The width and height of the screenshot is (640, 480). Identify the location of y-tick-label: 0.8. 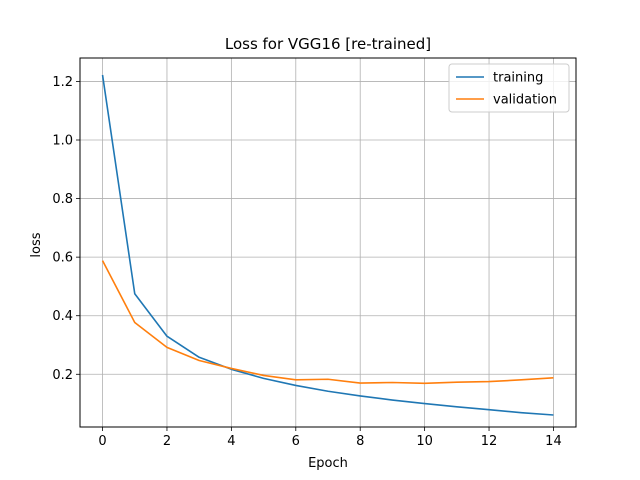
(62, 199).